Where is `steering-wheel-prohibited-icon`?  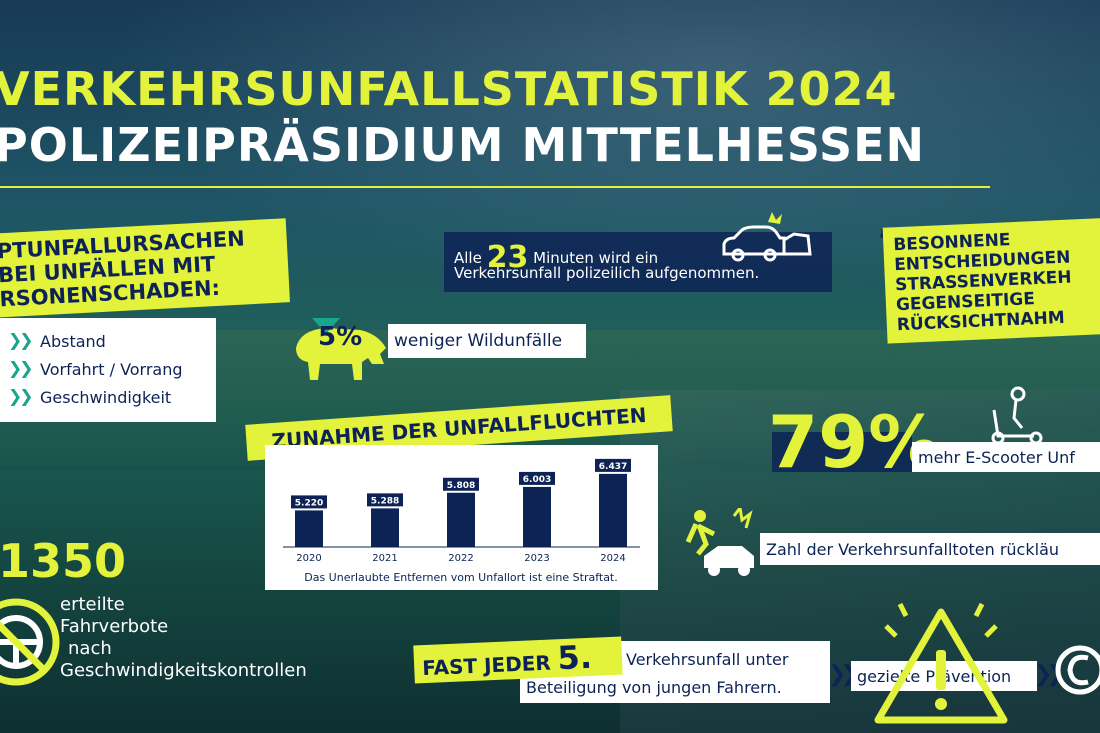 steering-wheel-prohibited-icon is located at coordinates (30, 642).